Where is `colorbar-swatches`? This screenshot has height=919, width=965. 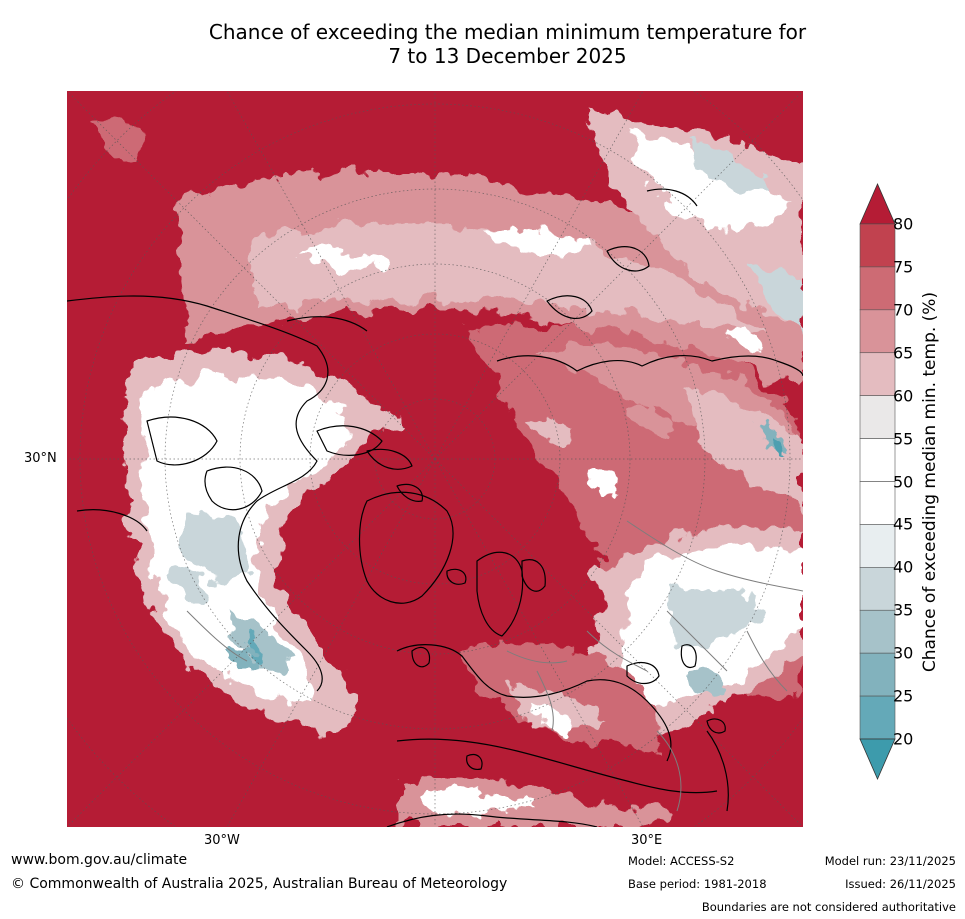 colorbar-swatches is located at coordinates (877, 481).